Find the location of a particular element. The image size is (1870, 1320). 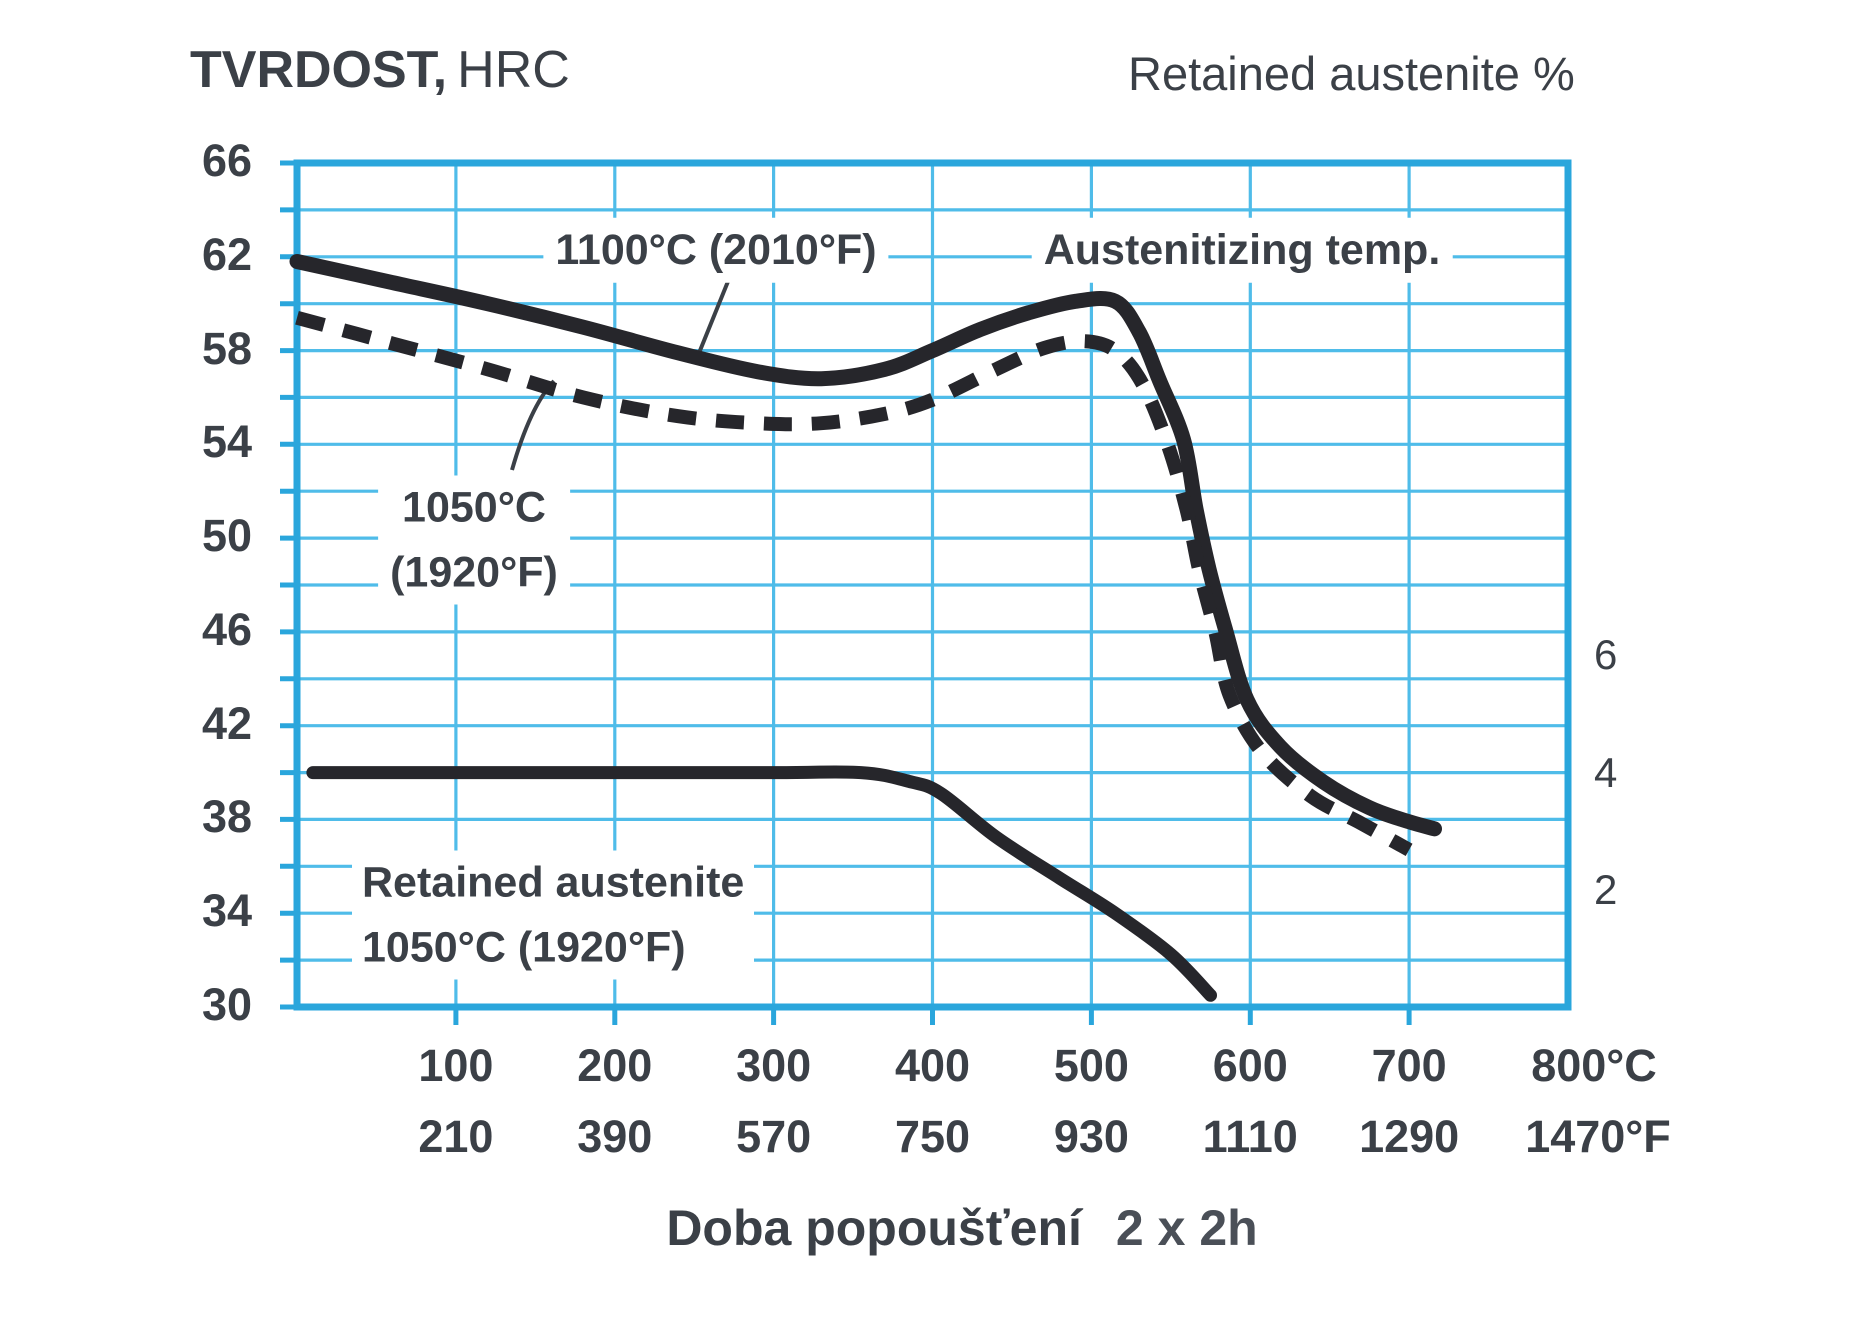

x-axis-celsius-tick-label: 700 is located at coordinates (1409, 1065).